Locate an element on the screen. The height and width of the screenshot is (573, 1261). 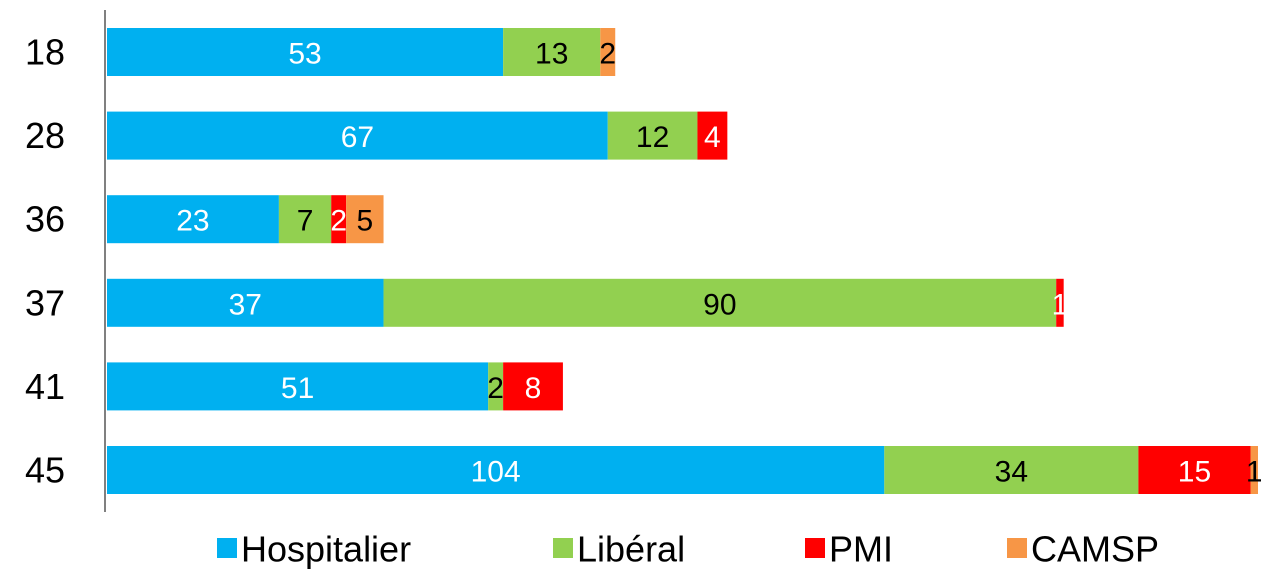
legend-label: Hospitalier is located at coordinates (326, 549).